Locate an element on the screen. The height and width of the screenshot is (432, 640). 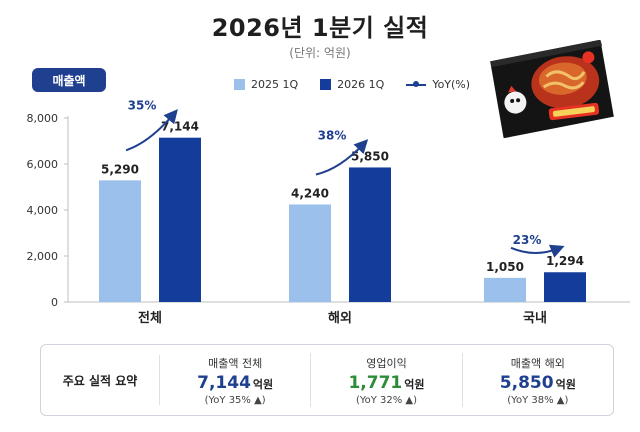
summary-item-revenue-total: 매출액 전체 7,144 억원 (YoY 35% ▲) is located at coordinates (236, 380).